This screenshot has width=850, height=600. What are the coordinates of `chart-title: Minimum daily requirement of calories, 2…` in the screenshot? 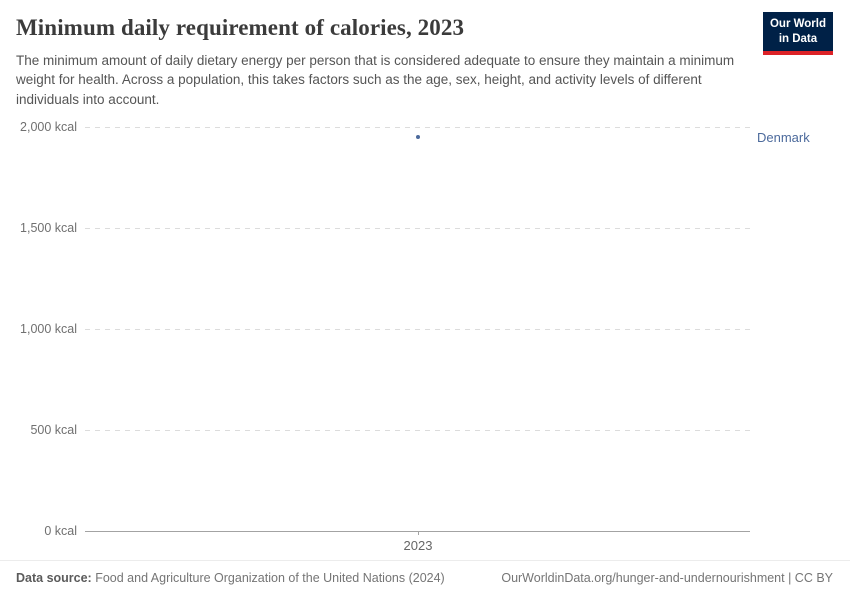 It's located at (240, 27).